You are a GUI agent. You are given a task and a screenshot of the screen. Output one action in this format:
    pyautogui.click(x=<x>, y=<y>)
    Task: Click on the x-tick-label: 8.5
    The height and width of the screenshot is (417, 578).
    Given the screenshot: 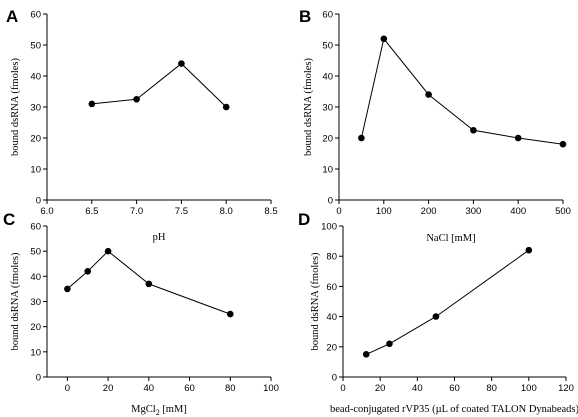 What is the action you would take?
    pyautogui.click(x=270, y=211)
    